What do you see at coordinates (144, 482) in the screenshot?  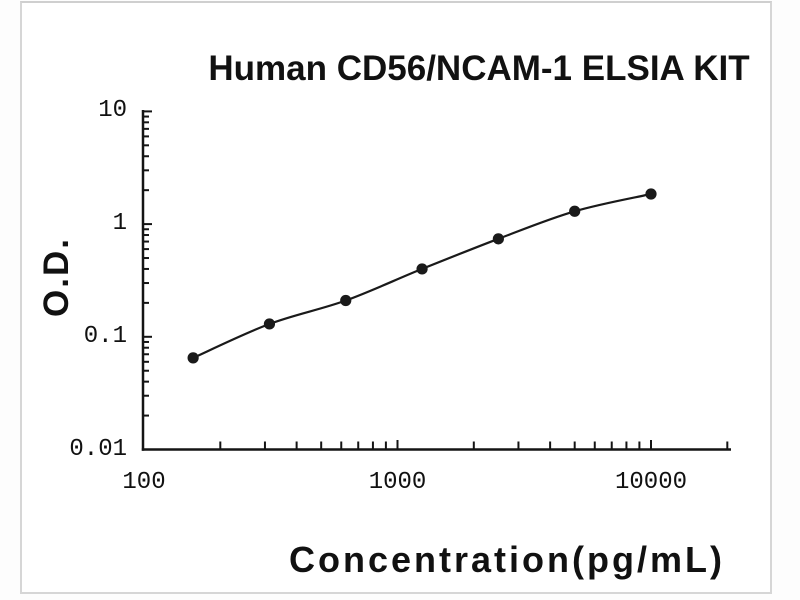 I see `x-tick-label: 100` at bounding box center [144, 482].